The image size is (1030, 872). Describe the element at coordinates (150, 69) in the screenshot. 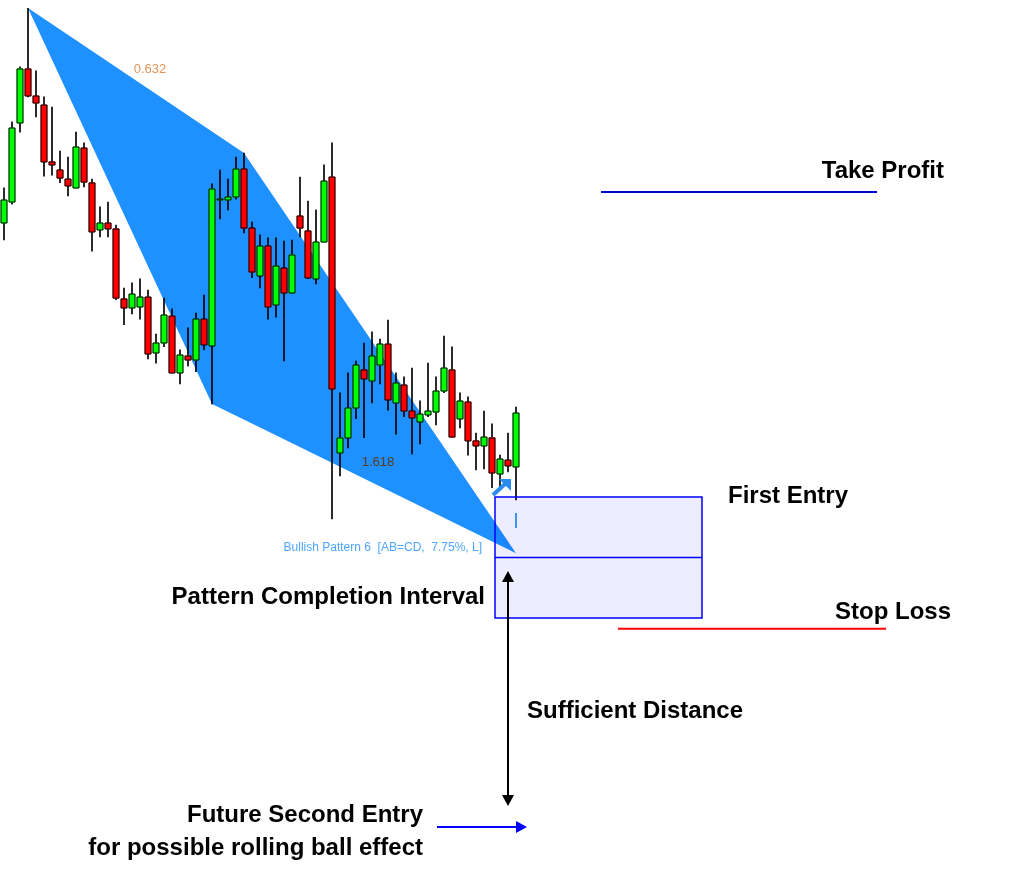

I see `annotation: 0.632` at that location.